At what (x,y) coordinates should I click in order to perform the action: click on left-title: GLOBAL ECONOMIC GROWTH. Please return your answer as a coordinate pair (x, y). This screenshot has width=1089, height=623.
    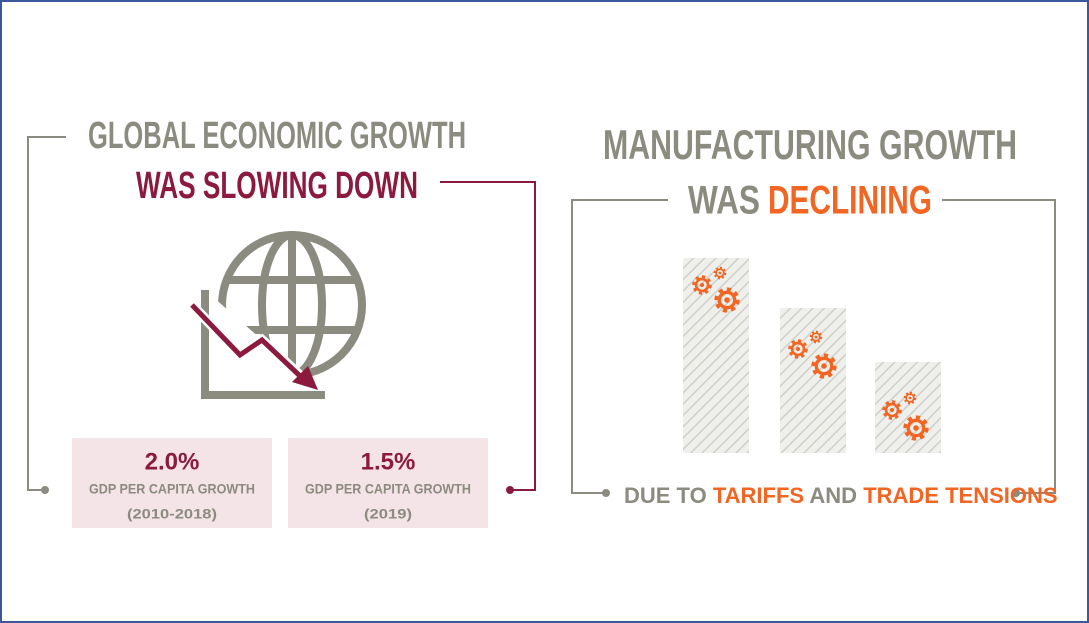
    Looking at the image, I should click on (277, 136).